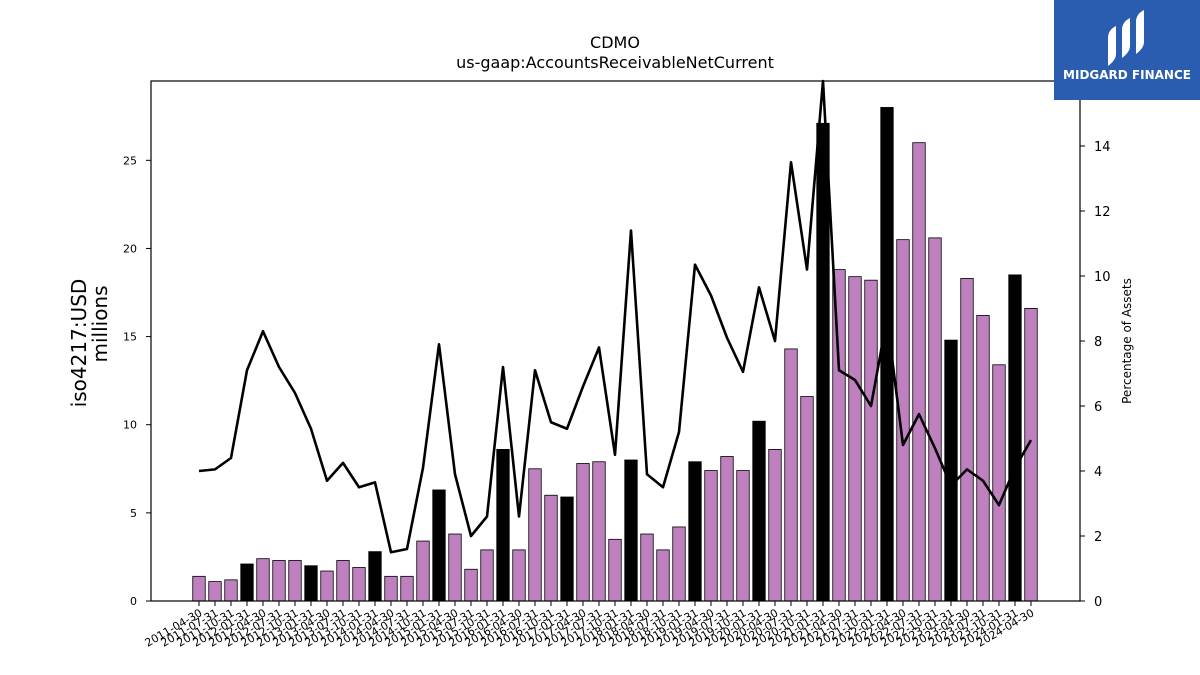 The height and width of the screenshot is (675, 1200). I want to click on chart-title: CDMO, so click(615, 42).